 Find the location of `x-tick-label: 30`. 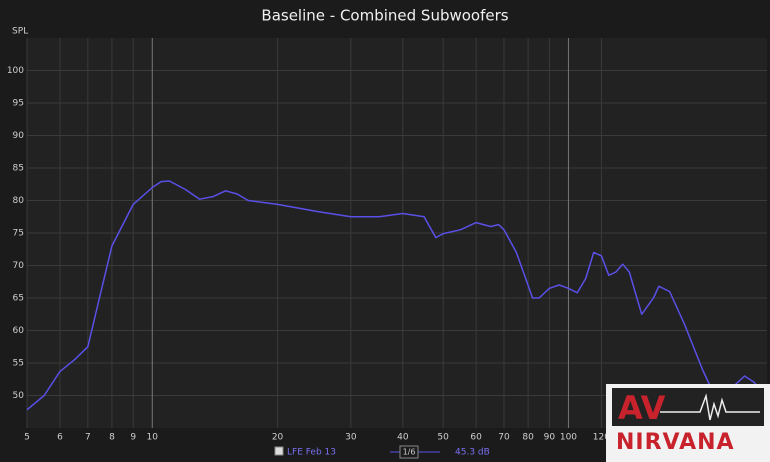

x-tick-label: 30 is located at coordinates (351, 438).